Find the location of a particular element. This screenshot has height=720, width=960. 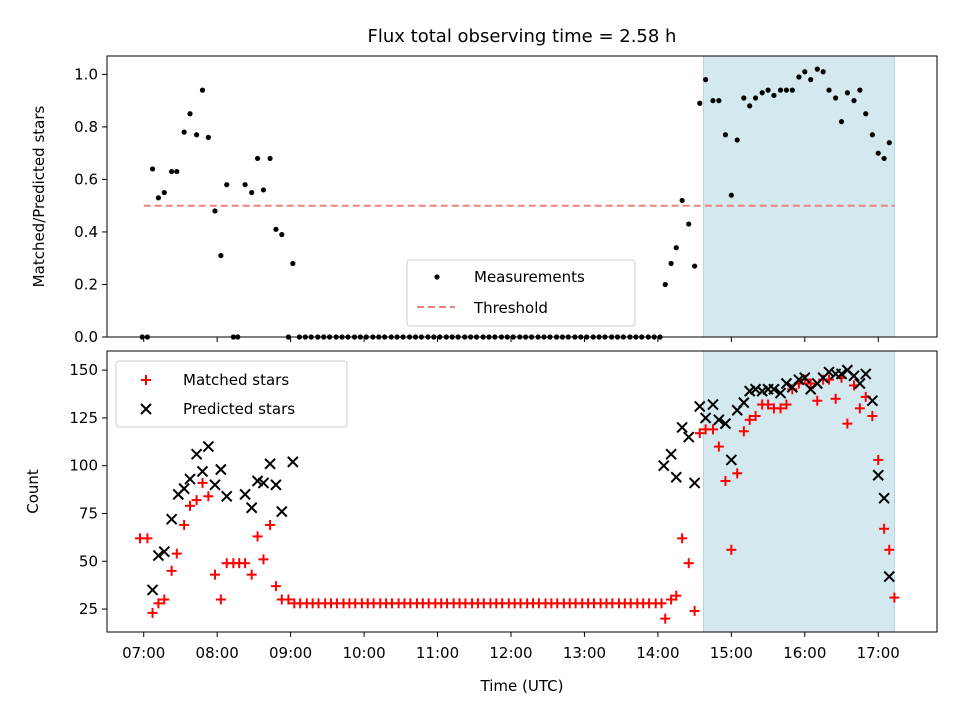

legend-predicted-marker is located at coordinates (146, 409).